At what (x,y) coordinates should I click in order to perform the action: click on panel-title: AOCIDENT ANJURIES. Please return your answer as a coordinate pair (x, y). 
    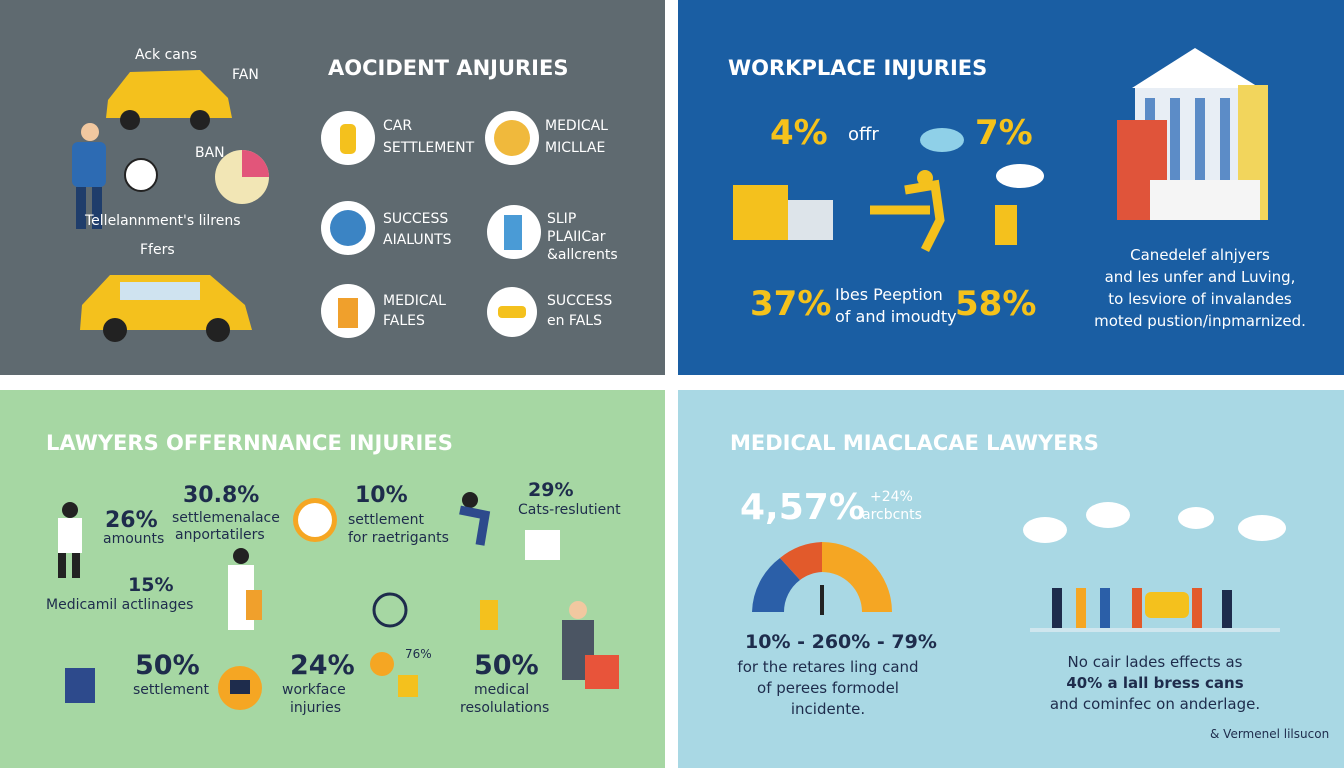
    Looking at the image, I should click on (448, 68).